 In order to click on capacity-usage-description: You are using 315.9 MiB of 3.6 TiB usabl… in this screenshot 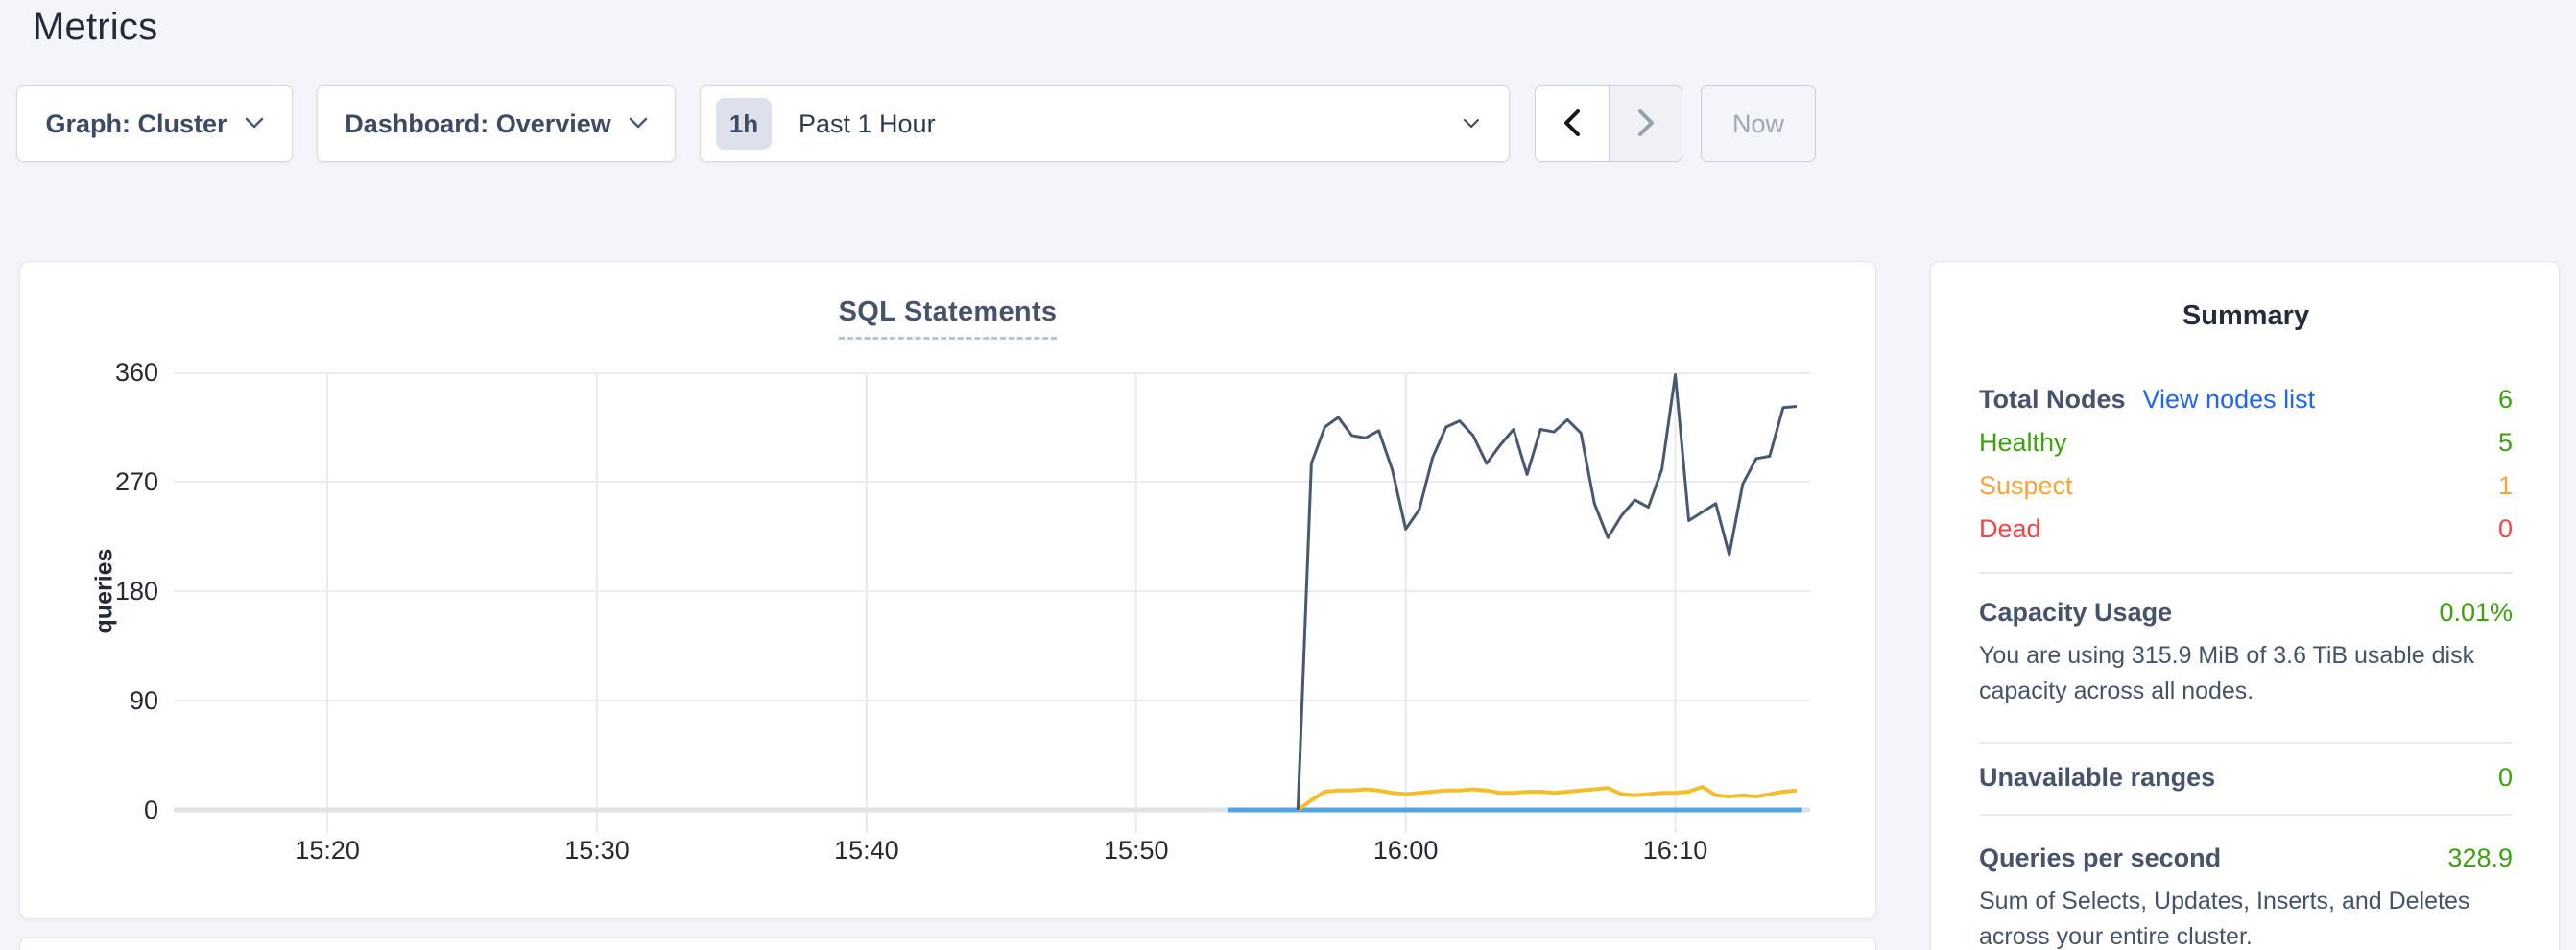, I will do `click(2227, 673)`.